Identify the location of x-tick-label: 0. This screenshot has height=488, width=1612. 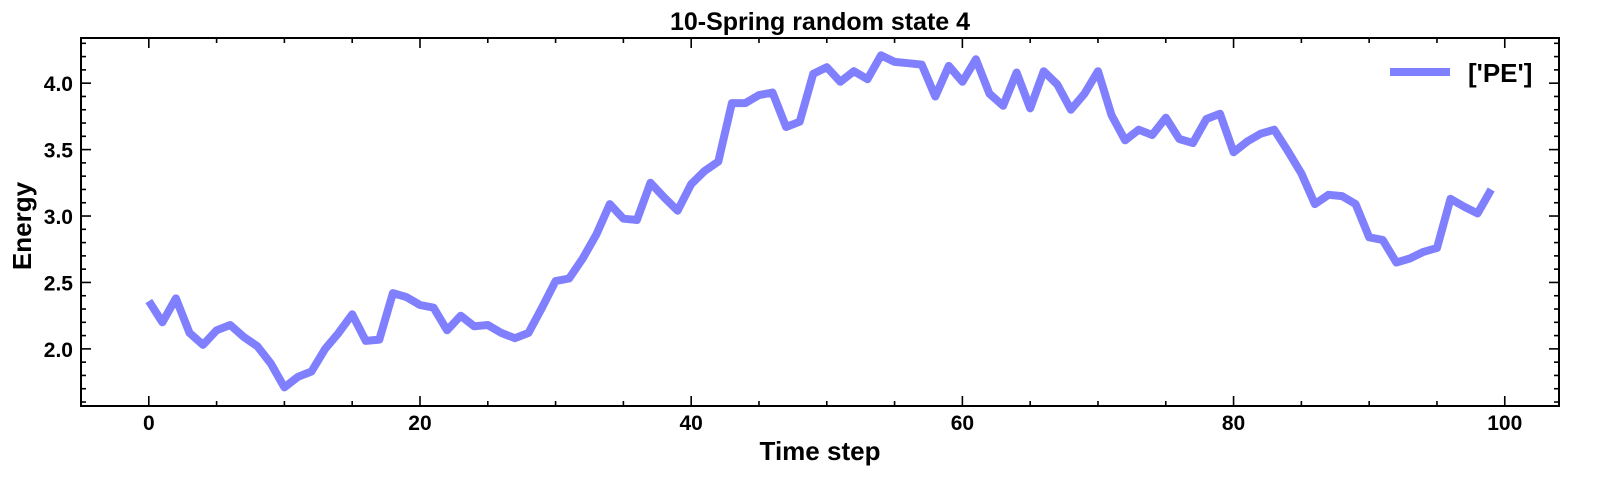
(149, 423).